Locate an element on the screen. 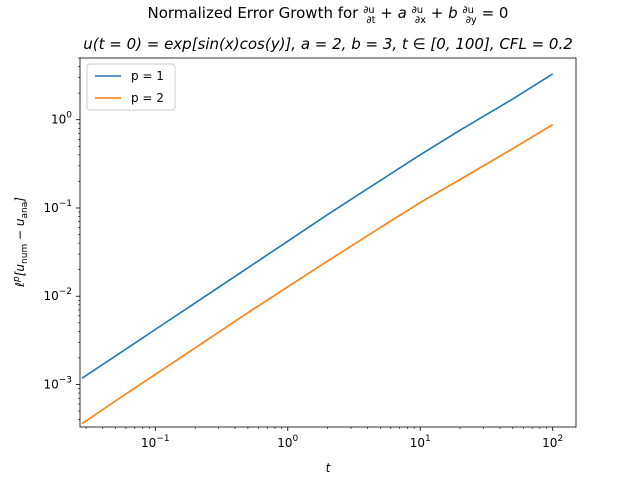 The height and width of the screenshot is (480, 640). title-d1-num: ∂u is located at coordinates (369, 10).